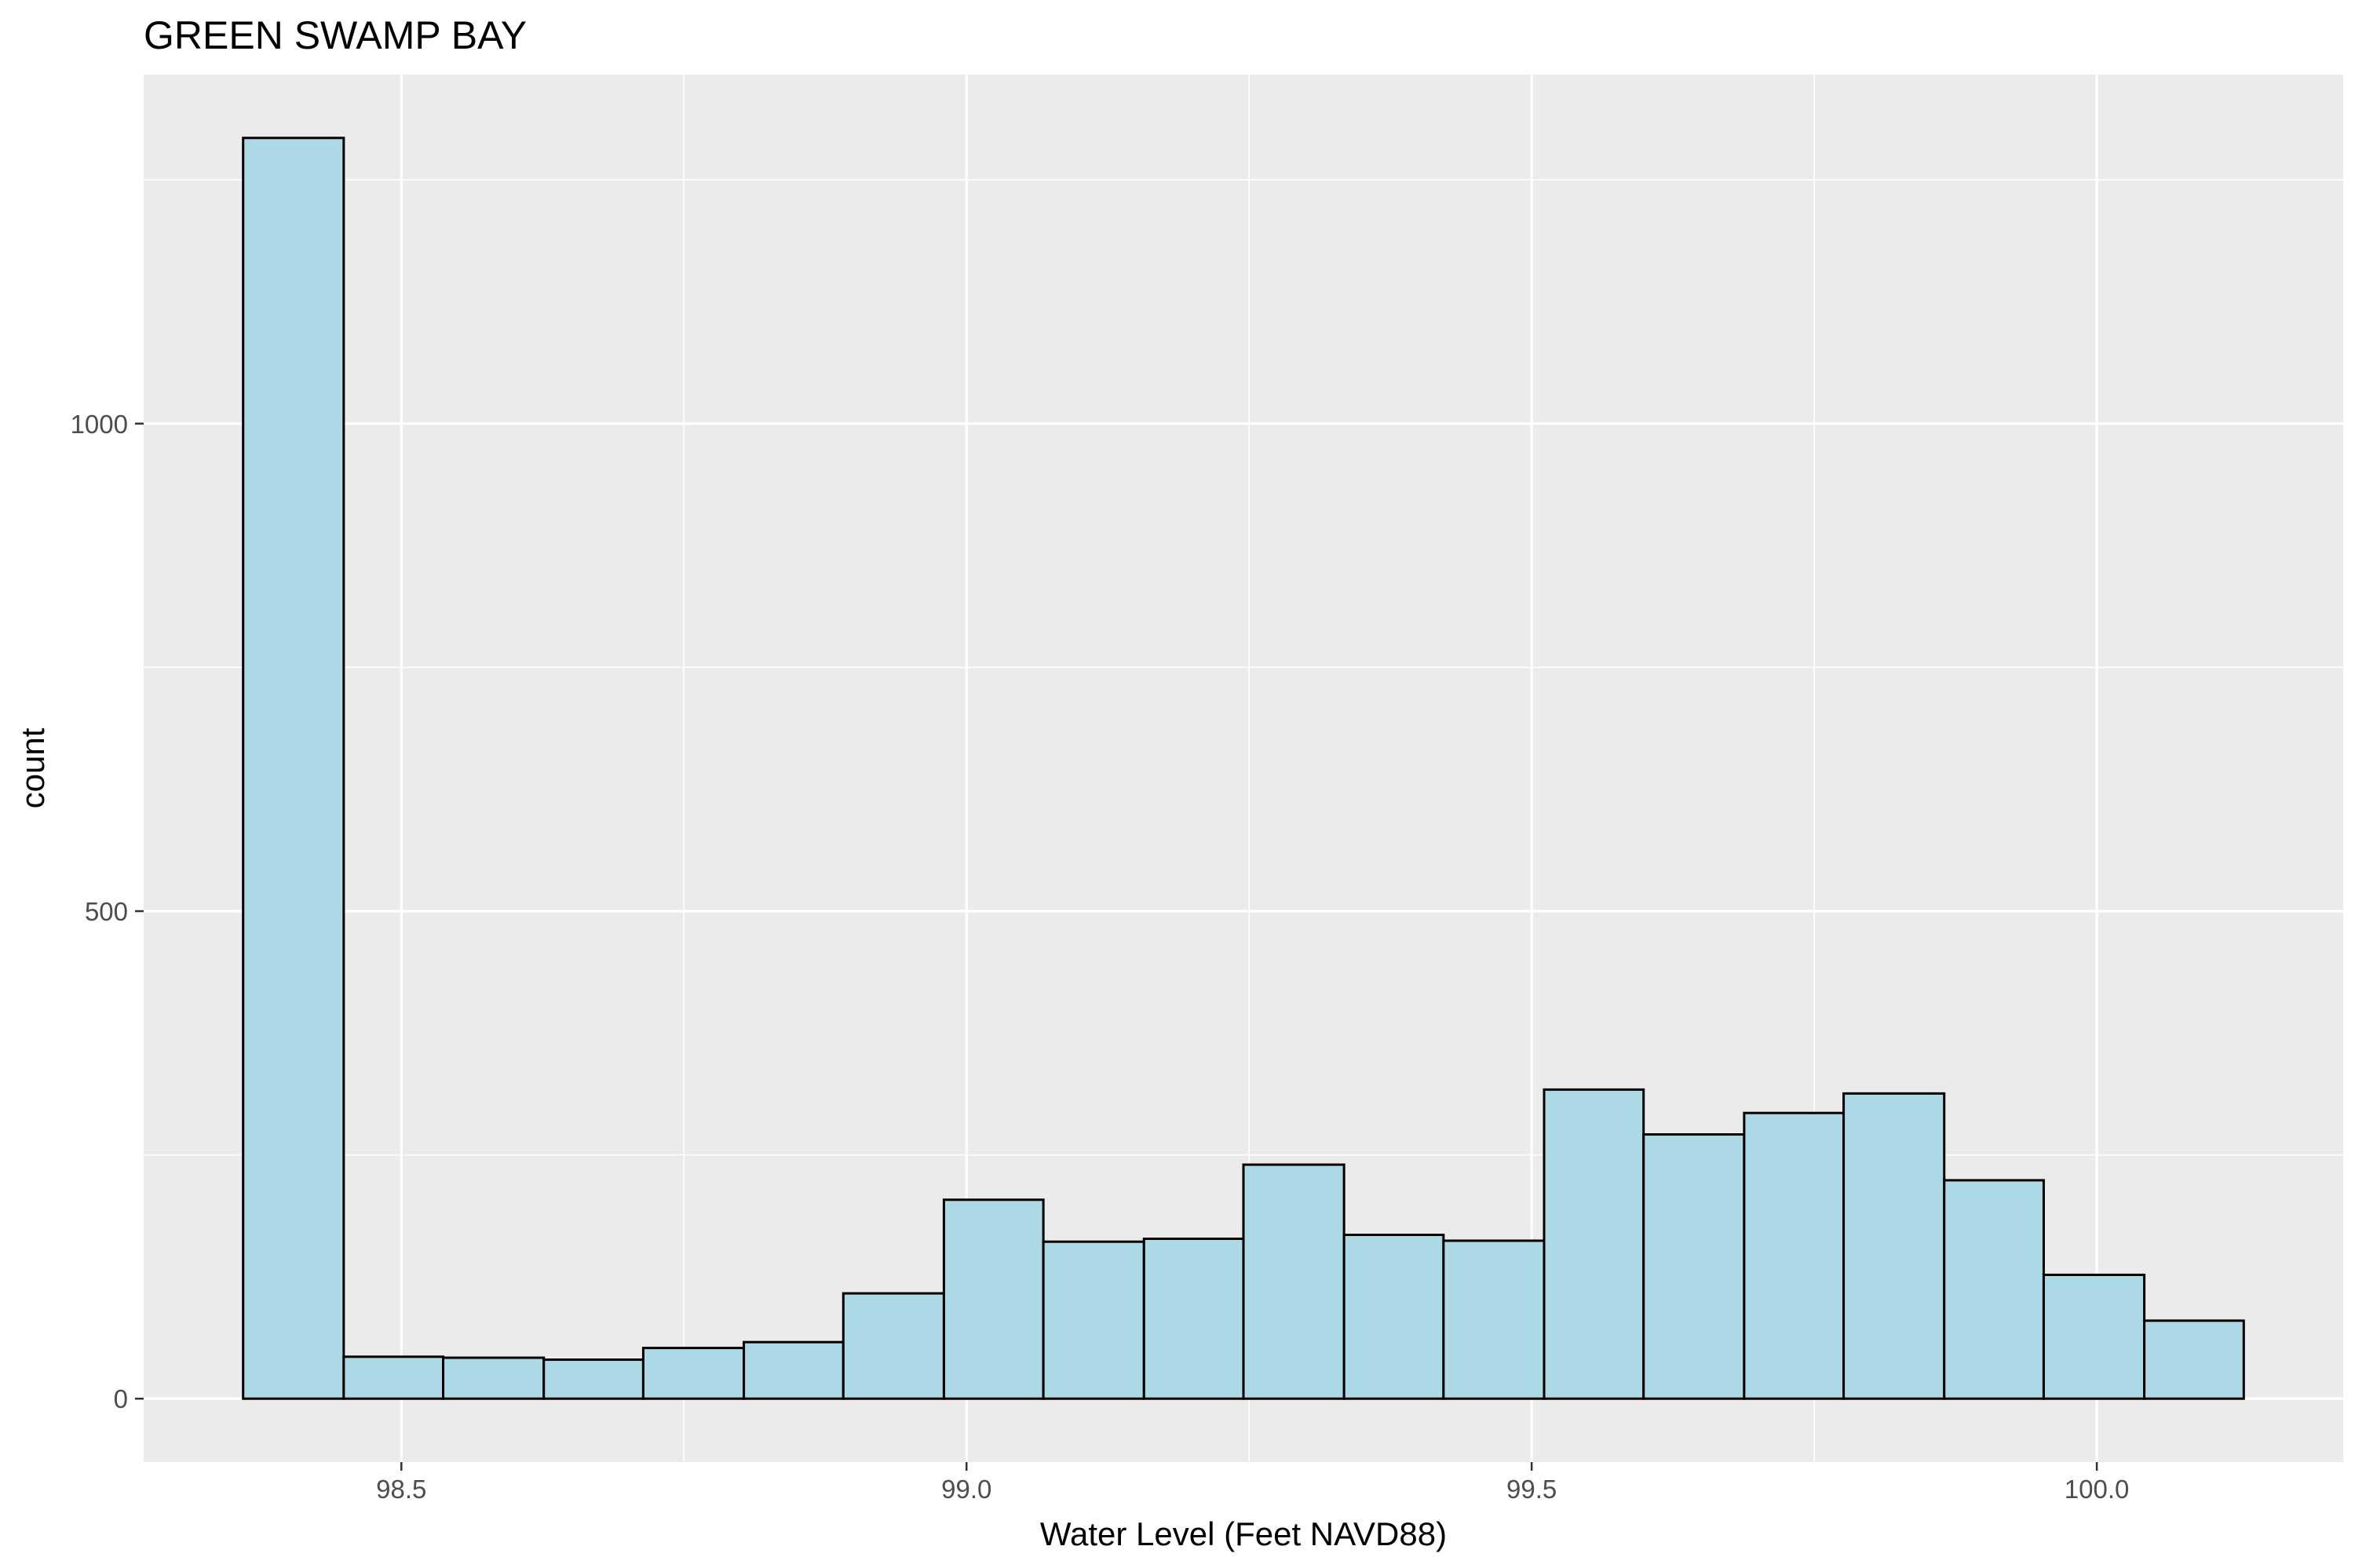 This screenshot has height=1568, width=2355. What do you see at coordinates (1531, 1489) in the screenshot?
I see `x-tick-label: 99.5` at bounding box center [1531, 1489].